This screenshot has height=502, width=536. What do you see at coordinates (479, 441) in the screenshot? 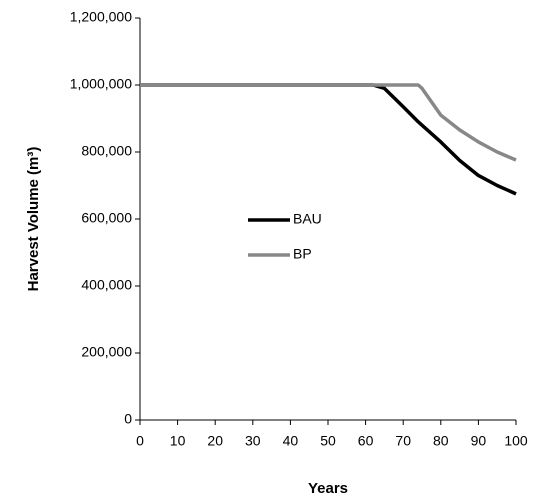
I see `x-tick-label: 90` at bounding box center [479, 441].